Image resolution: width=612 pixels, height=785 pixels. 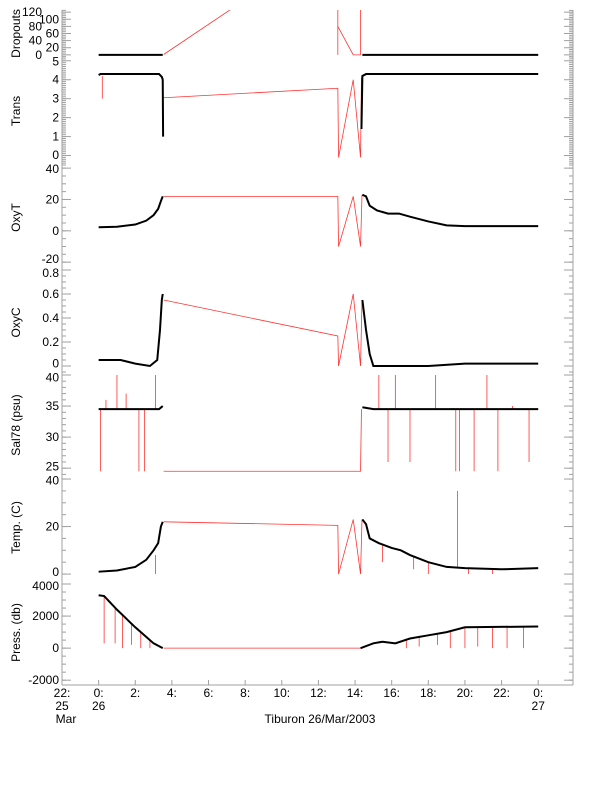 I want to click on y-tick-label: 25, so click(x=53, y=467).